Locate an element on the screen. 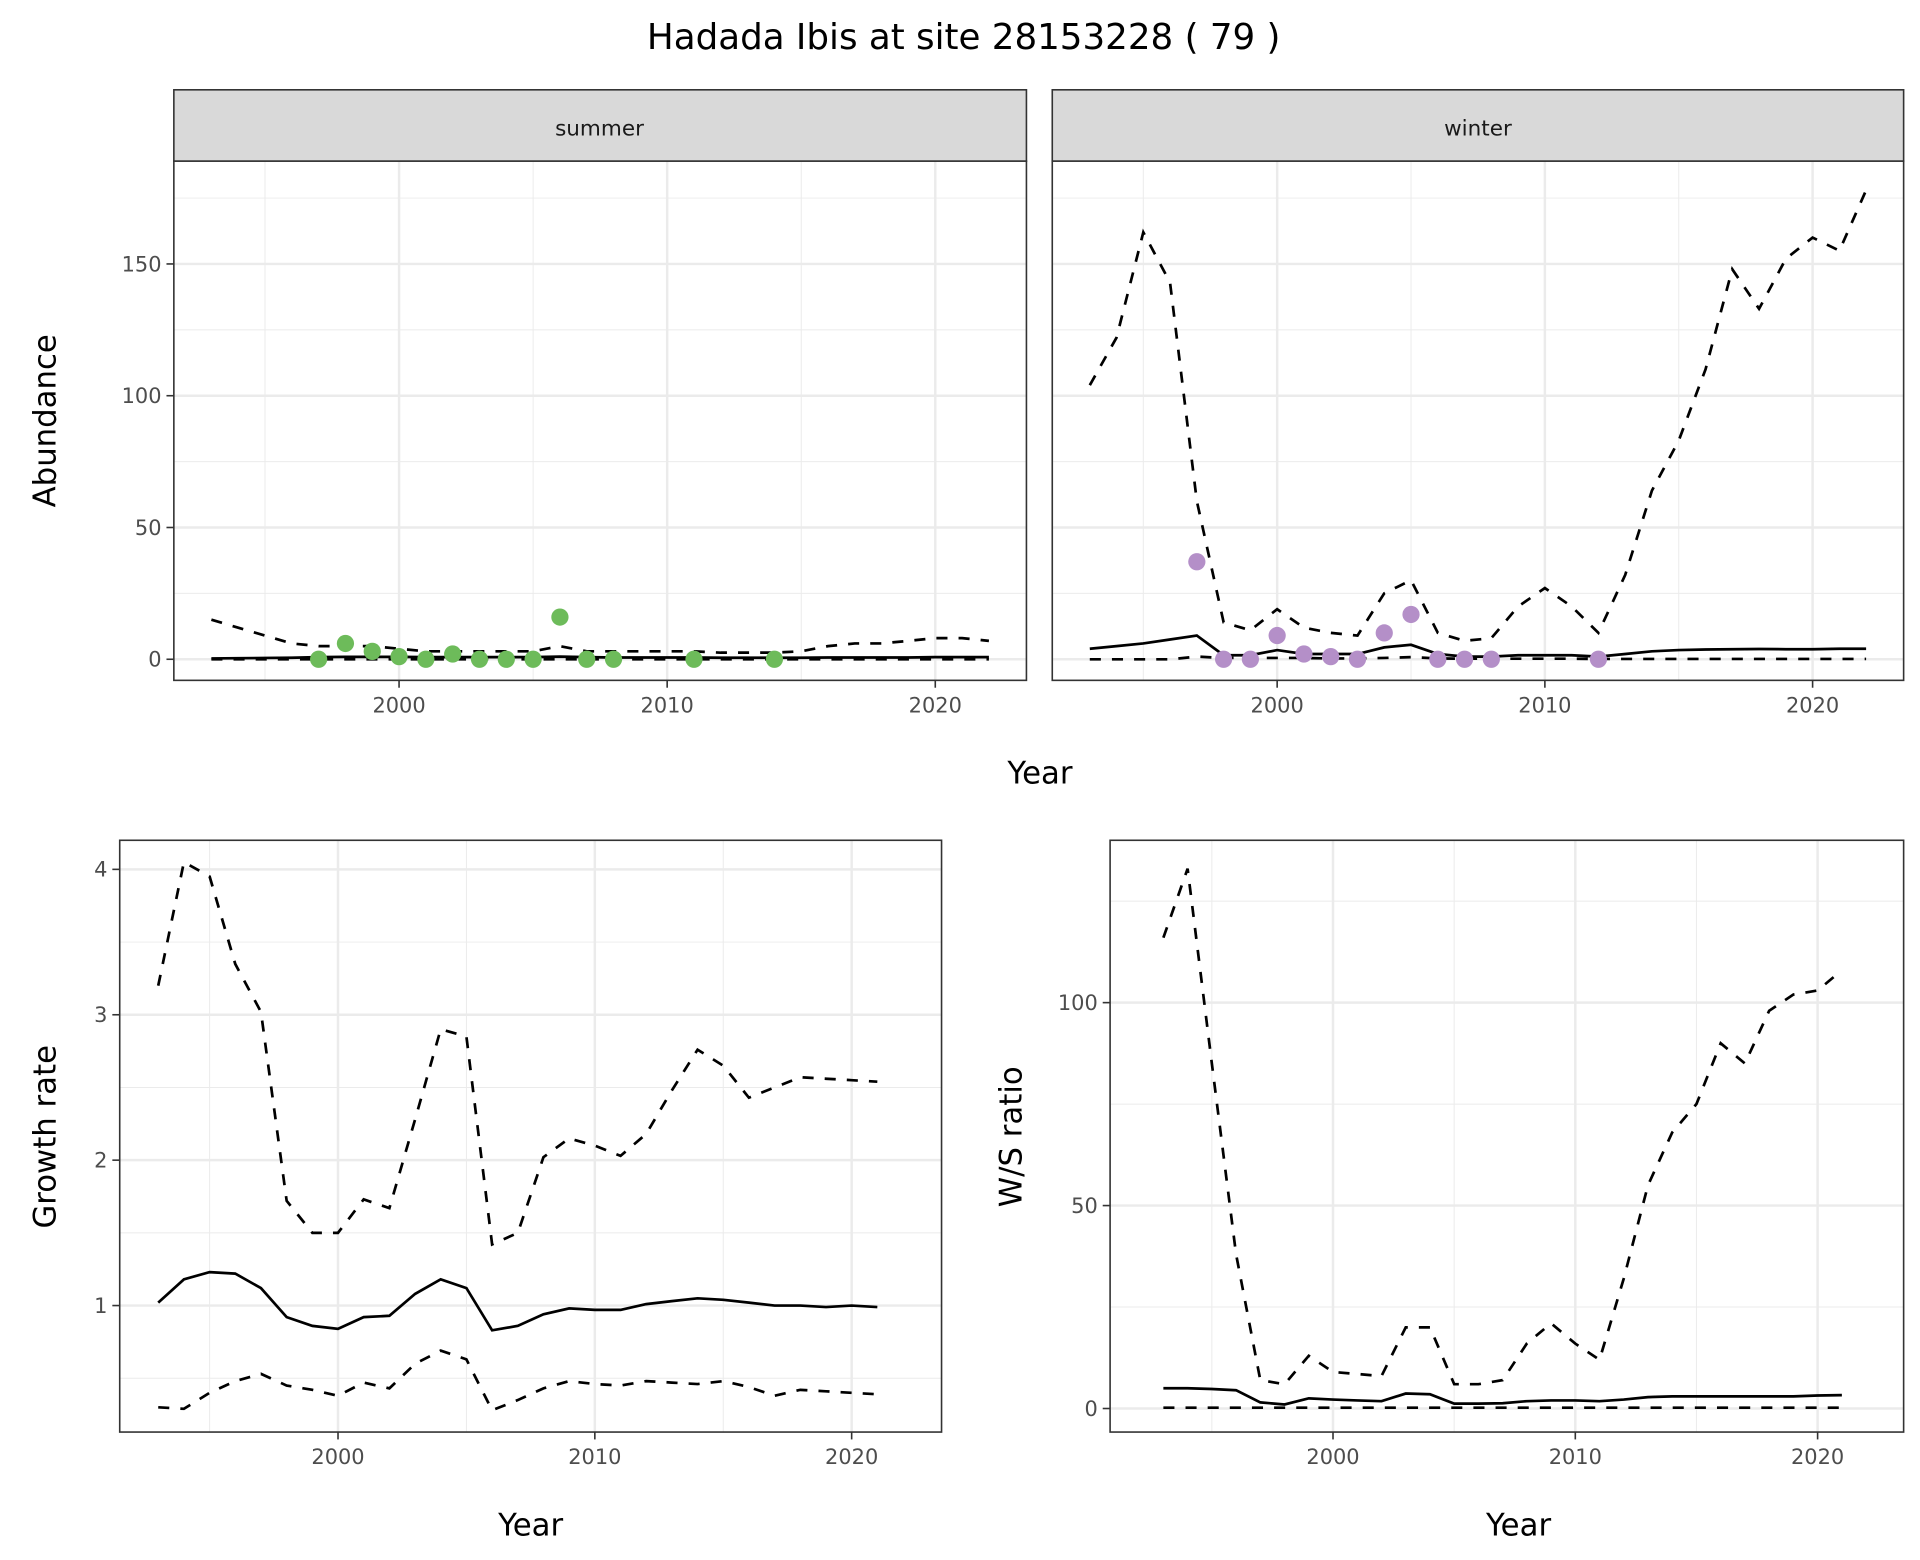 This screenshot has height=1560, width=1920. ratio-x-label: Year is located at coordinates (1518, 1525).